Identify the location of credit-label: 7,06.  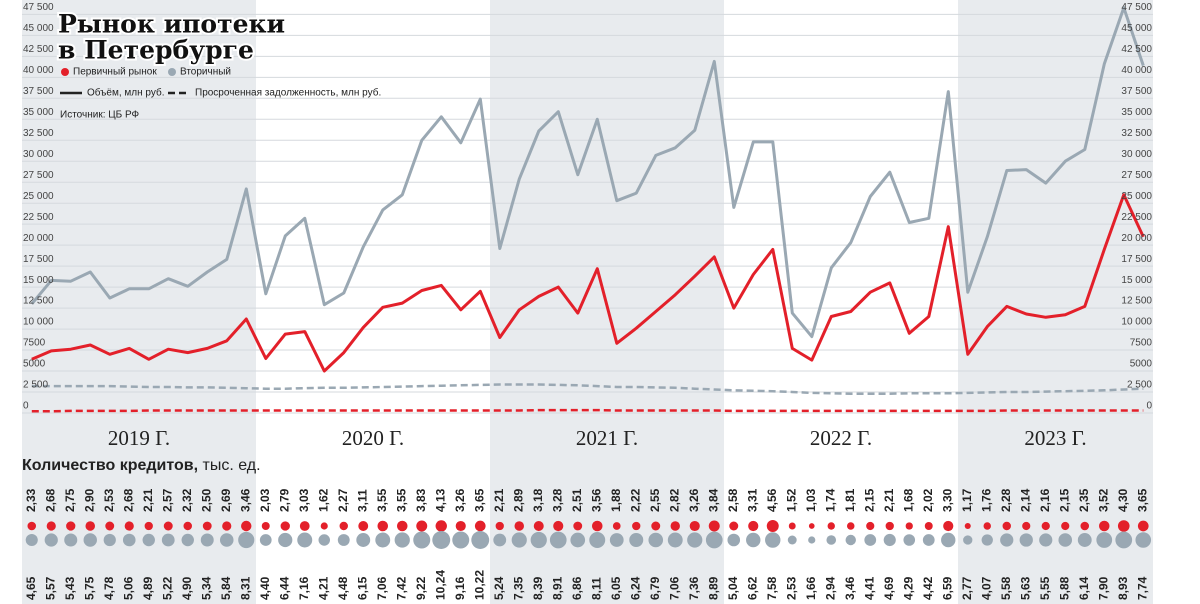
(674, 588).